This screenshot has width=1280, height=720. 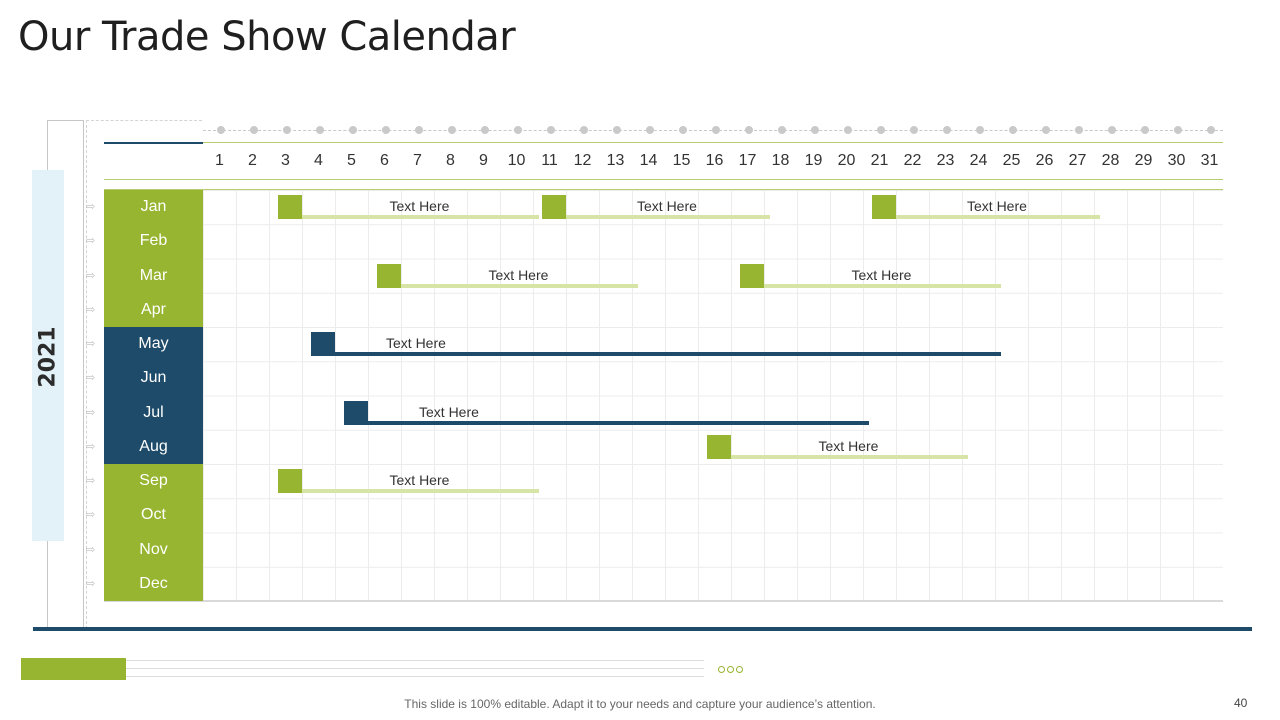 What do you see at coordinates (1143, 160) in the screenshot?
I see `day-header-29: 29` at bounding box center [1143, 160].